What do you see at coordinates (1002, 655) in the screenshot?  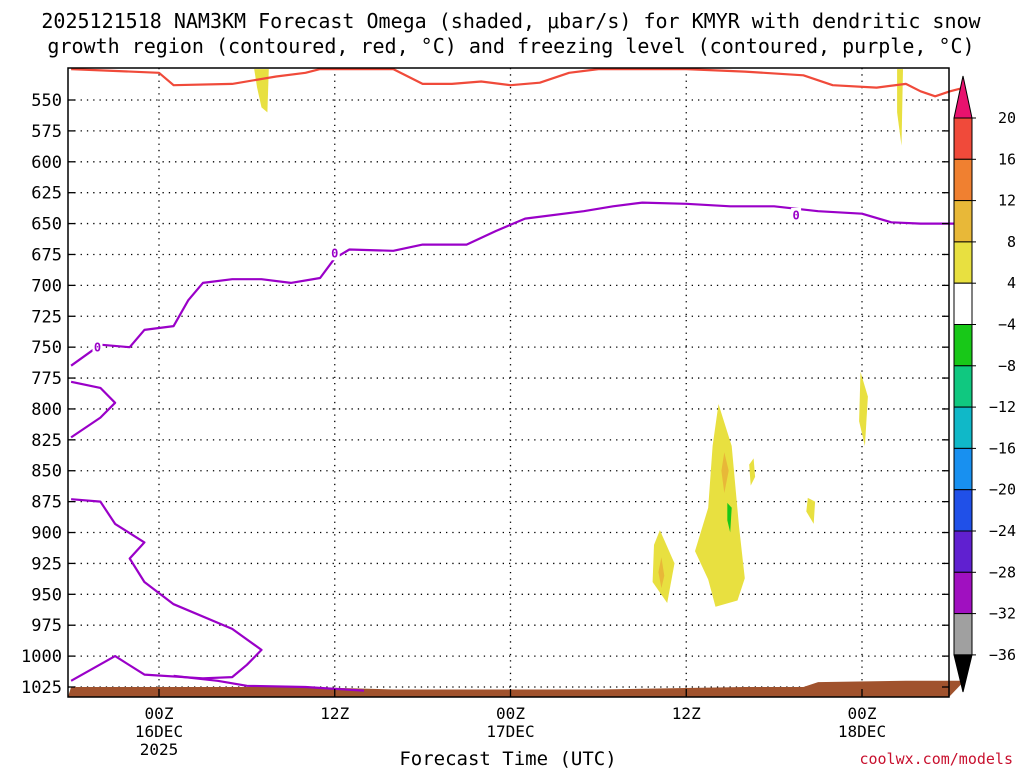 I see `colorbar-label: −36` at bounding box center [1002, 655].